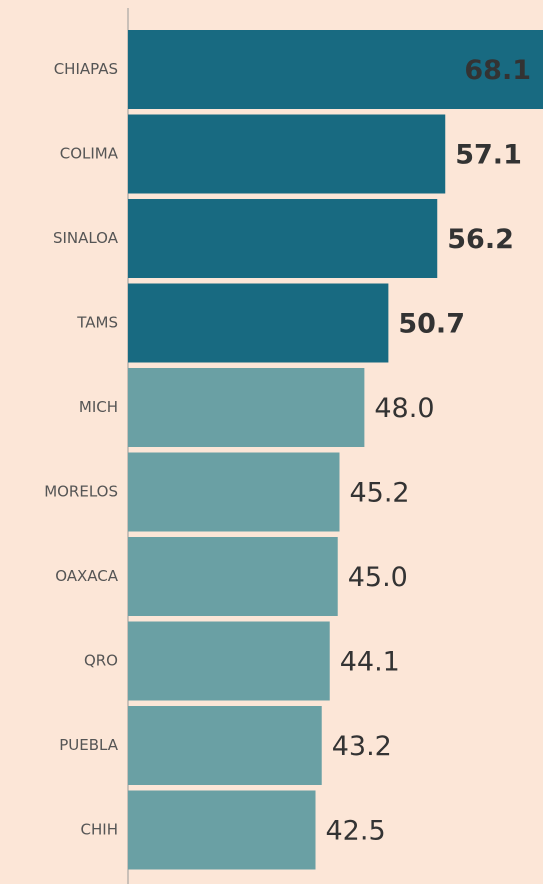 The height and width of the screenshot is (884, 543). Describe the element at coordinates (99, 830) in the screenshot. I see `y-tick-label: CHIH` at that location.